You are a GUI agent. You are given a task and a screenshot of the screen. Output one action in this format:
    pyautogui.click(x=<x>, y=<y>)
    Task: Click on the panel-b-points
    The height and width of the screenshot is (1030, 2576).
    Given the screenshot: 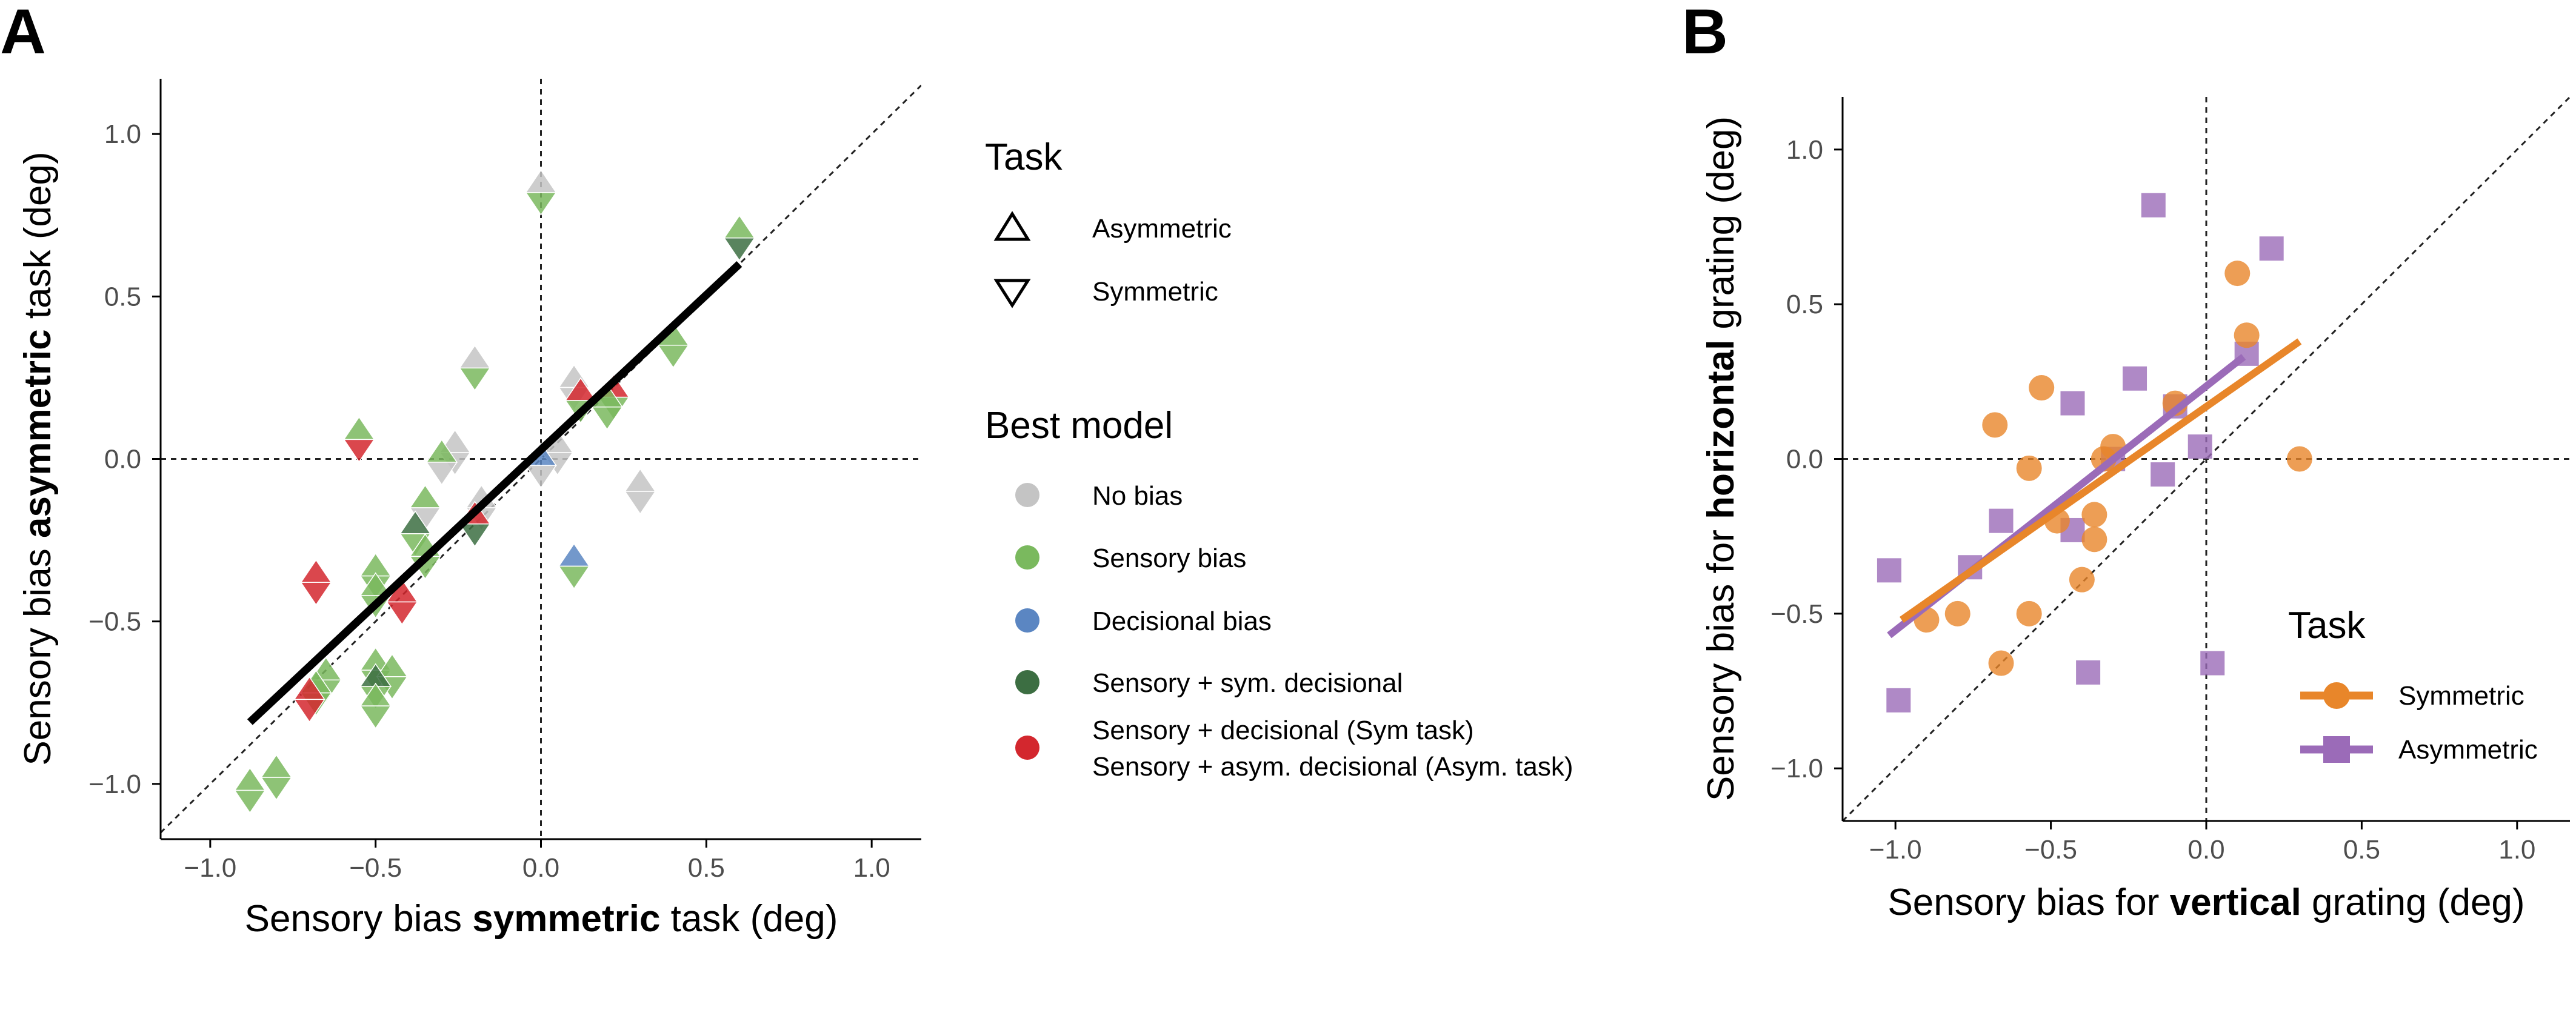 What is the action you would take?
    pyautogui.click(x=2094, y=453)
    